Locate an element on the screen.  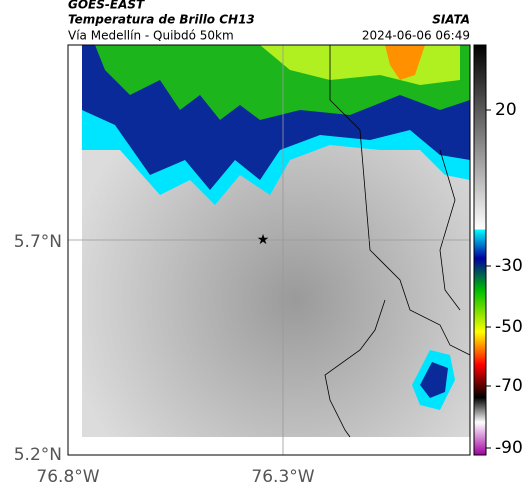
colorbar-tick-label: -50 is located at coordinates (509, 327).